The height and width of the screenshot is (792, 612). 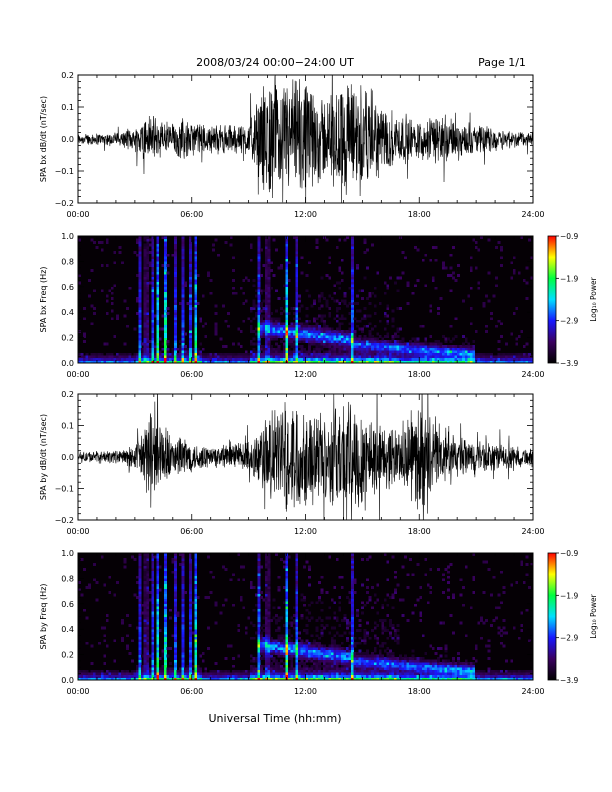 I want to click on y-tick-label: 0.2, so click(x=67, y=338).